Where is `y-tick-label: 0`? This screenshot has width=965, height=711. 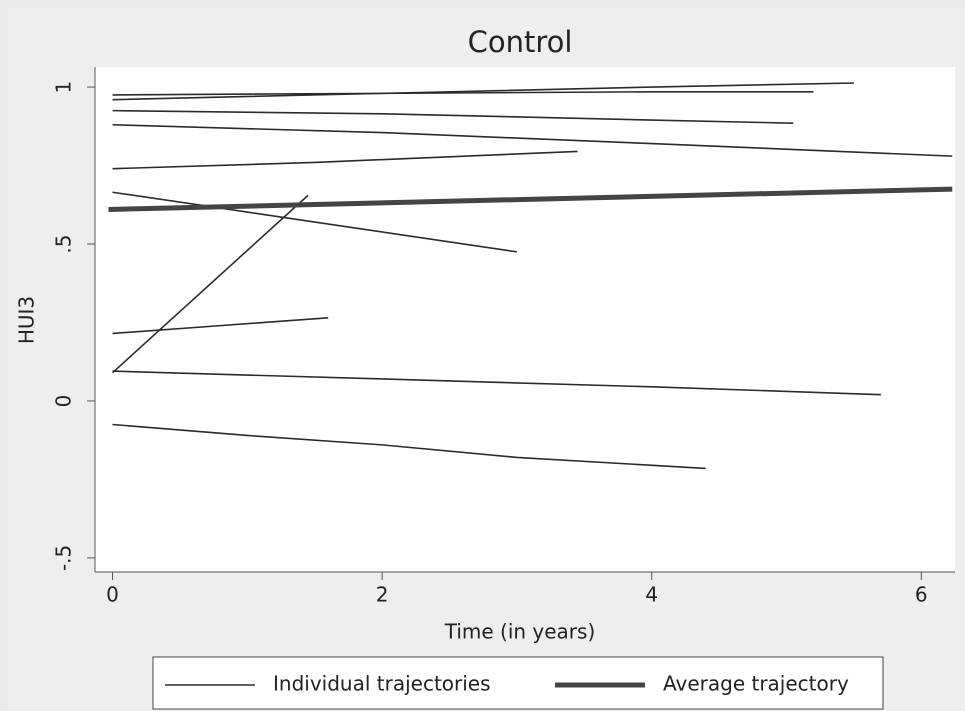
y-tick-label: 0 is located at coordinates (64, 401).